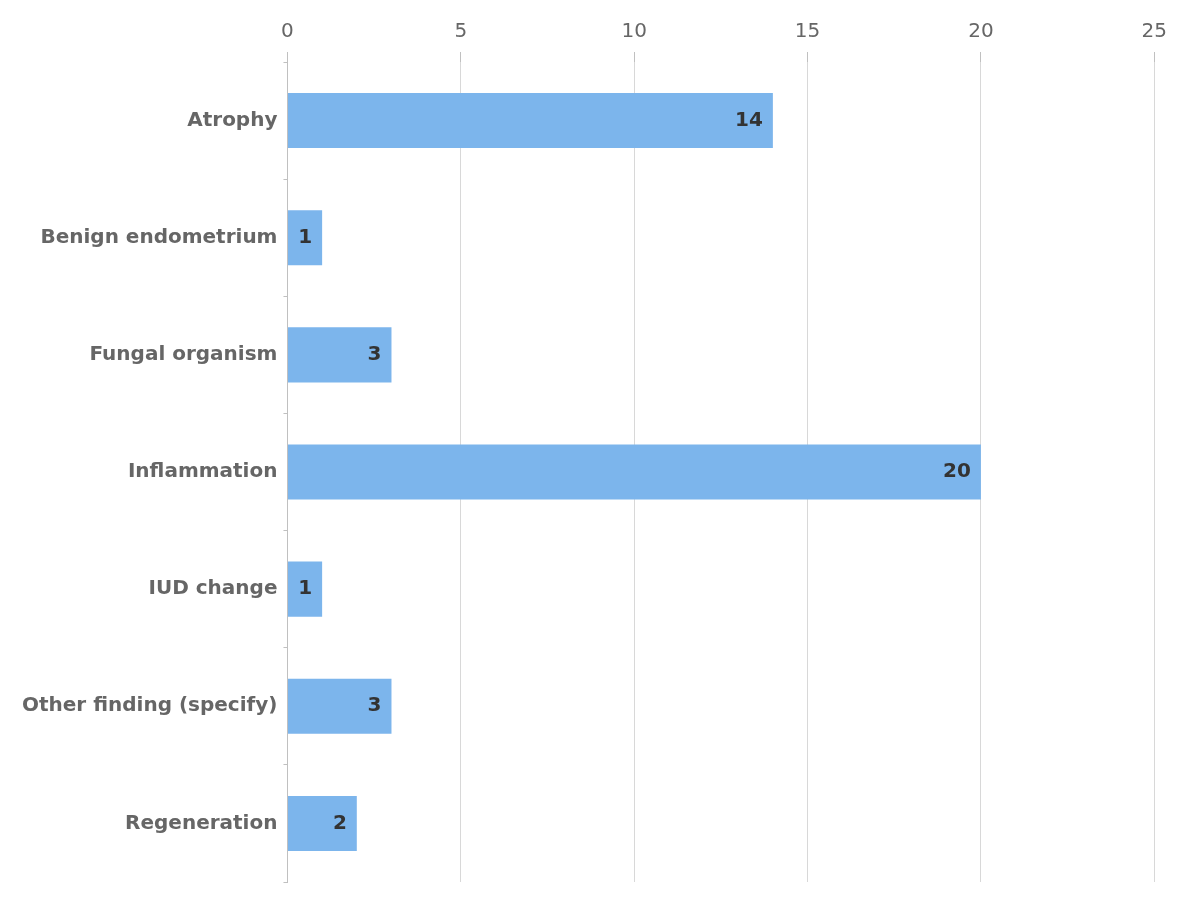 The image size is (1183, 908). What do you see at coordinates (749, 118) in the screenshot?
I see `data-label: 14` at bounding box center [749, 118].